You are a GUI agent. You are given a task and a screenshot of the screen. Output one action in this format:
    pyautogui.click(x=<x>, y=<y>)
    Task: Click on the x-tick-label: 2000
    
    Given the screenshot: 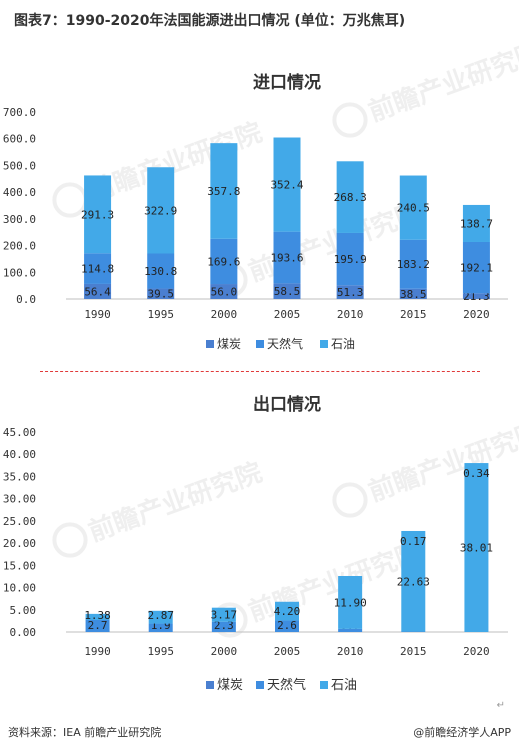 What is the action you would take?
    pyautogui.click(x=224, y=314)
    